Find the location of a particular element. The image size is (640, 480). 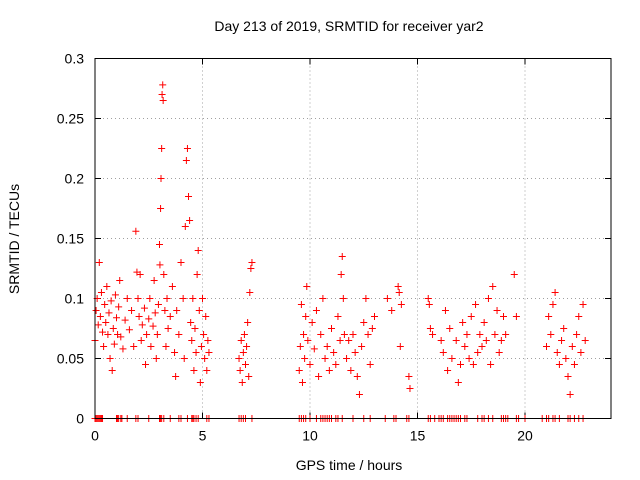

y-tick-label: 0.1 is located at coordinates (75, 299).